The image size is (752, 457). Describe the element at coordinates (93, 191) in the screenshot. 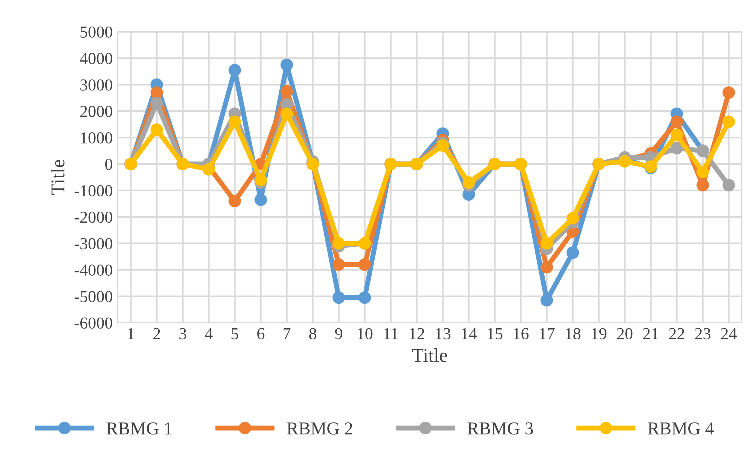

I see `y-tick-label: -1000` at that location.